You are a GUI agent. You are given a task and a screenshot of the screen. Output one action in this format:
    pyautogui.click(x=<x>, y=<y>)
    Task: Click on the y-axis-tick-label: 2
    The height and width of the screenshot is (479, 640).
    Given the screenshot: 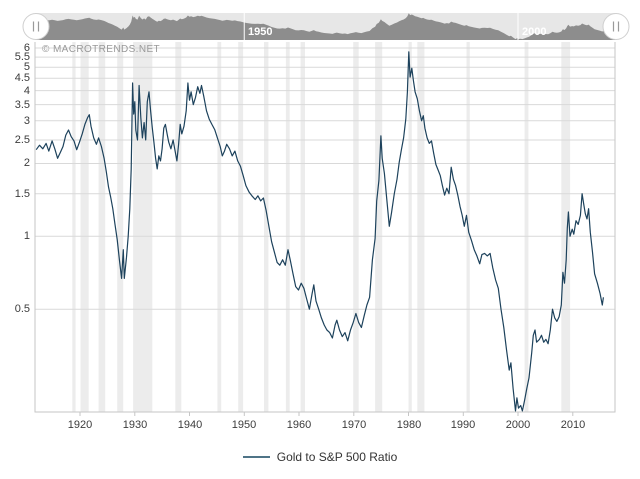 What is the action you would take?
    pyautogui.click(x=26, y=163)
    